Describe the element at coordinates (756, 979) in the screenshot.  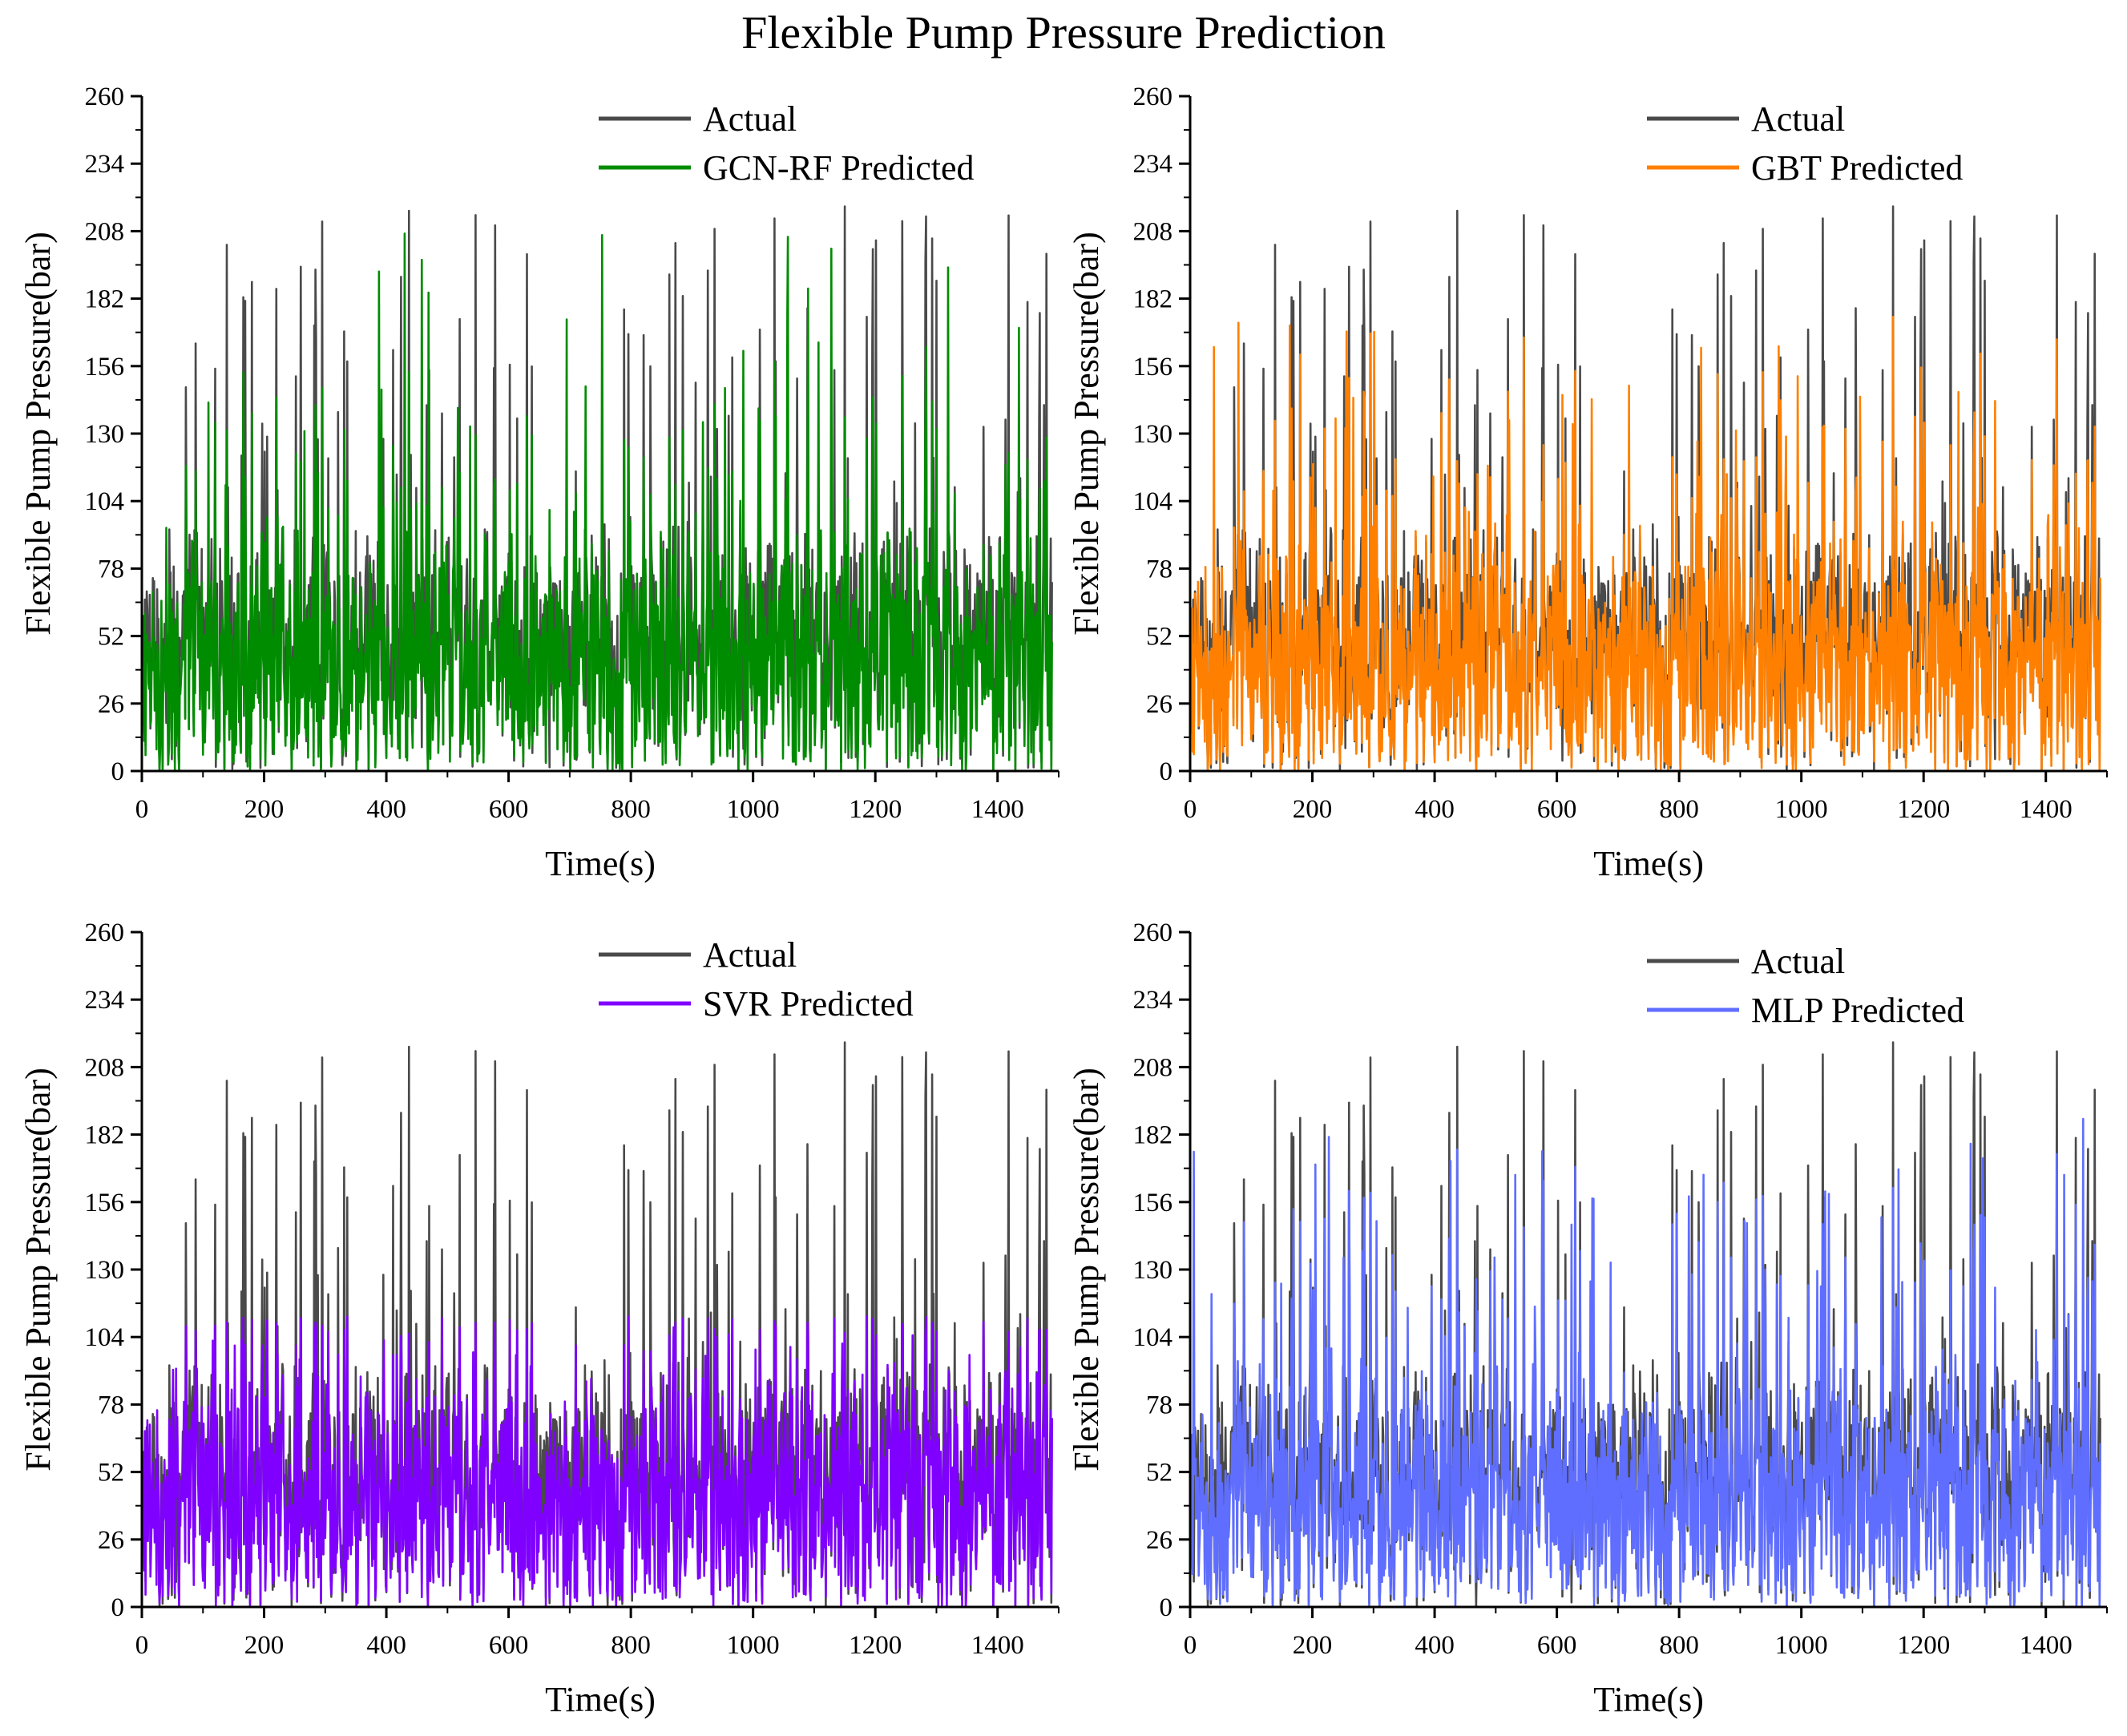
I see `legend: Actual SVR Predicted` at that location.